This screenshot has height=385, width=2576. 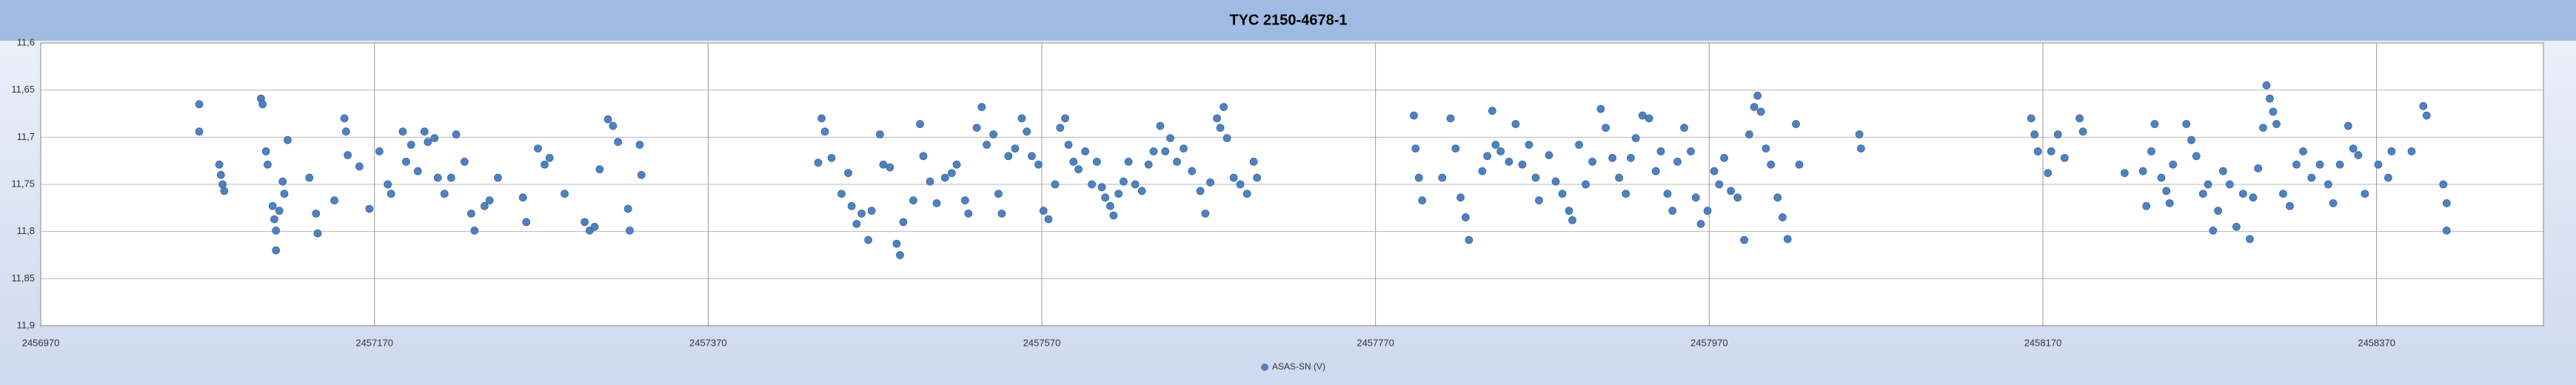 I want to click on y-tick-label: 11,8, so click(x=26, y=231).